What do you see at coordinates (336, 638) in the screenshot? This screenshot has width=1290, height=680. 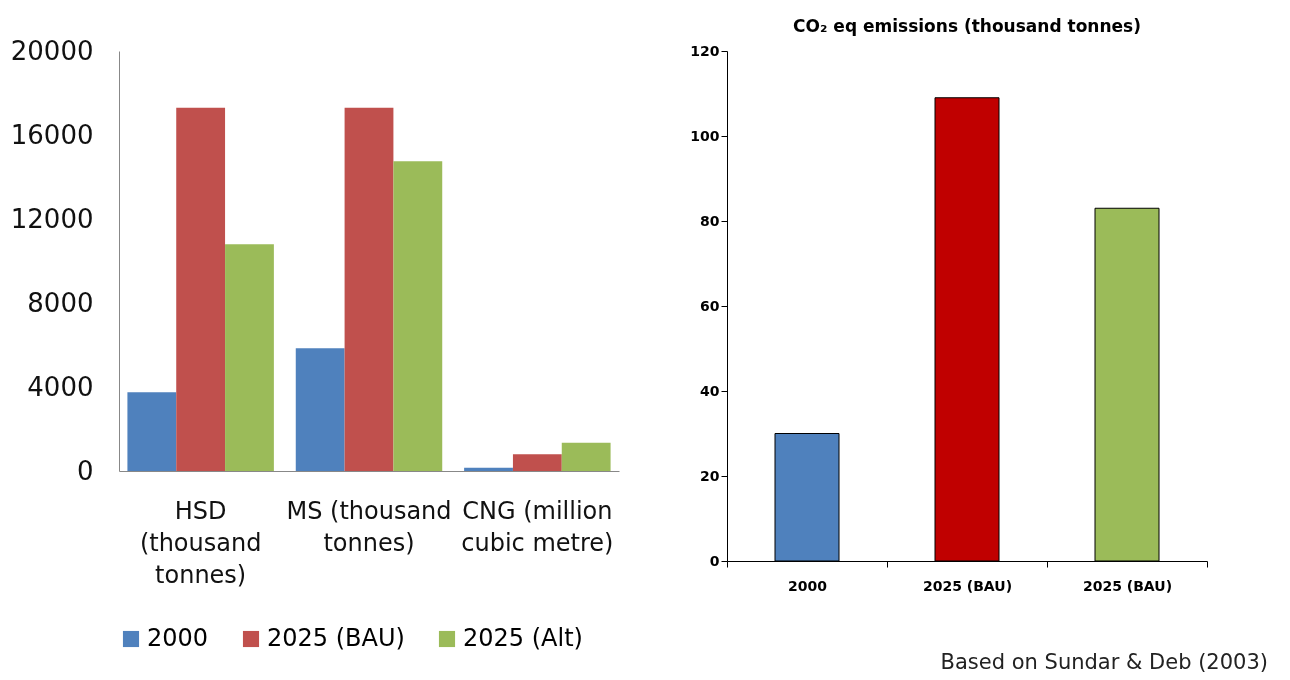 I see `legend-label: 2025 (BAU)` at bounding box center [336, 638].